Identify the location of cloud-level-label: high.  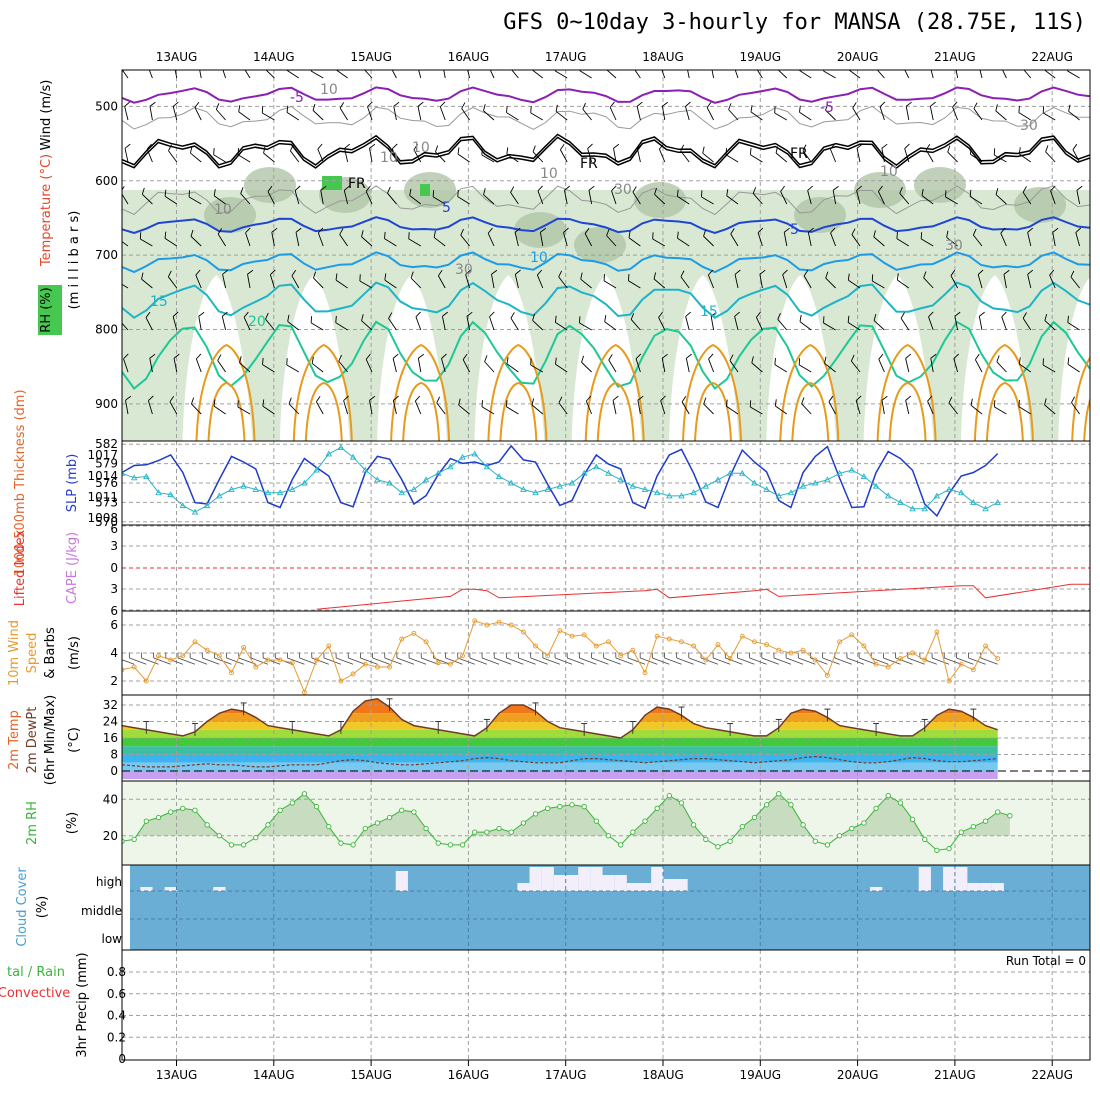
(109, 882).